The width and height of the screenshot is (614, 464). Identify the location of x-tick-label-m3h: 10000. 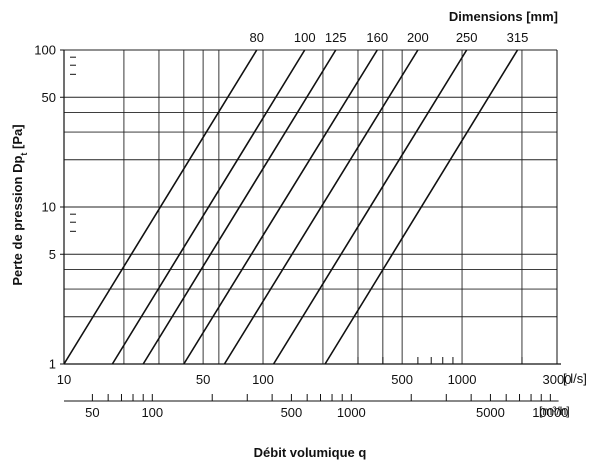
(550, 412).